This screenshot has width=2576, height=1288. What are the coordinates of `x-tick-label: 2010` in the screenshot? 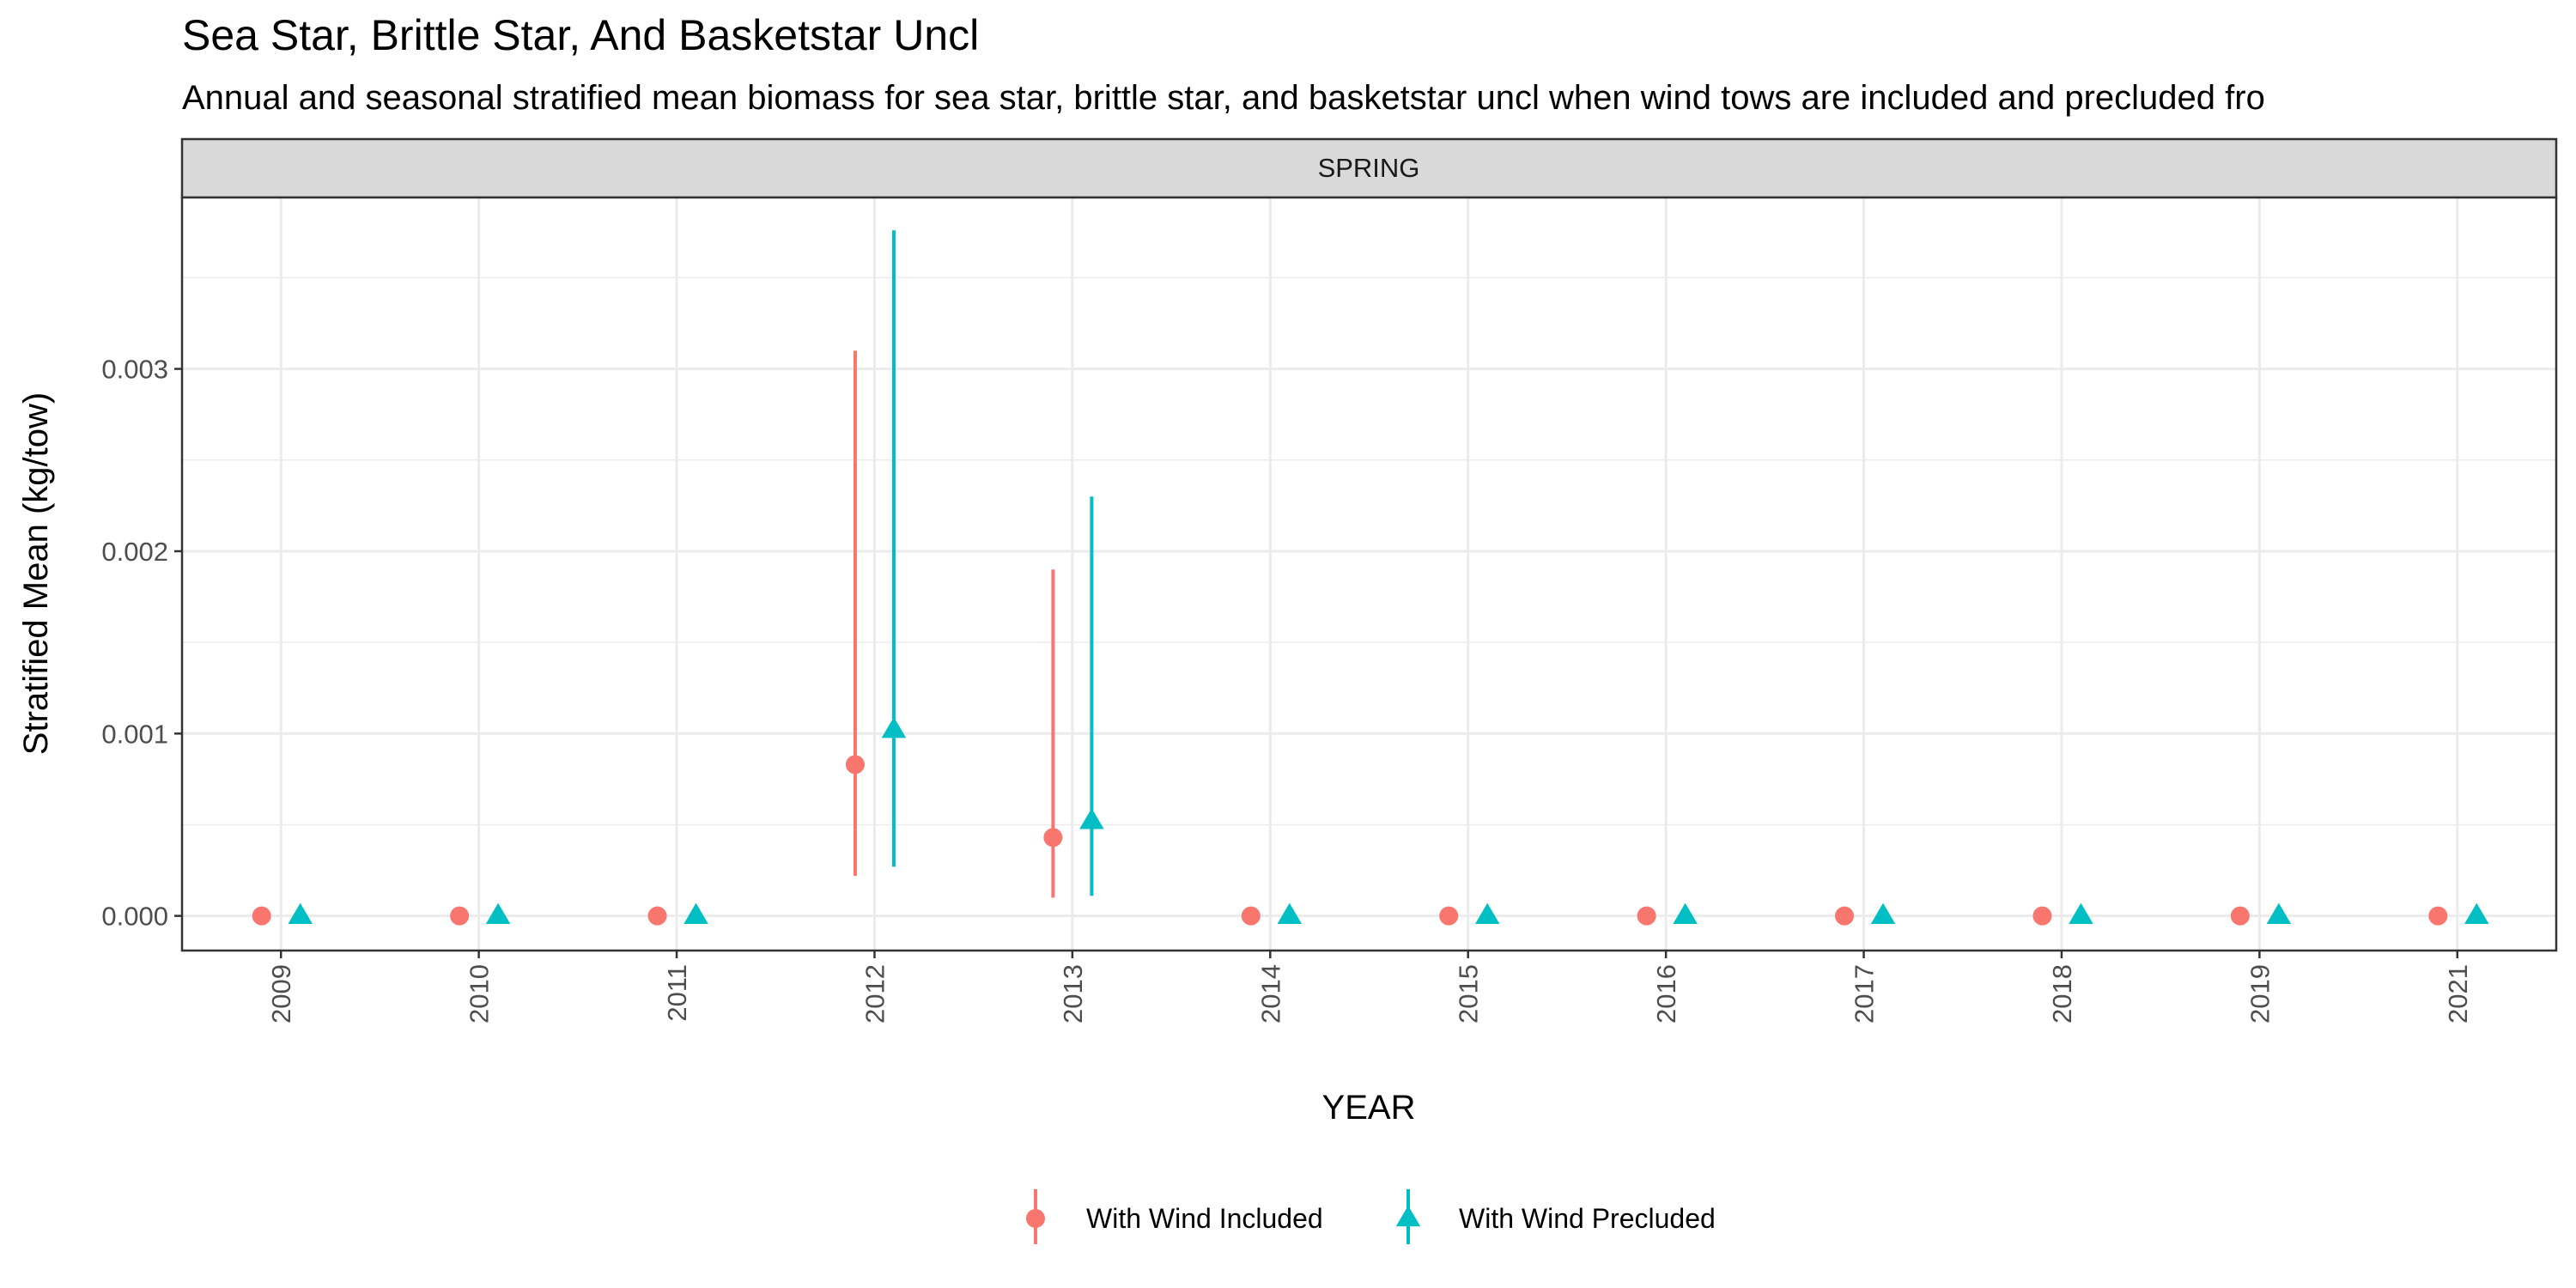 It's located at (480, 994).